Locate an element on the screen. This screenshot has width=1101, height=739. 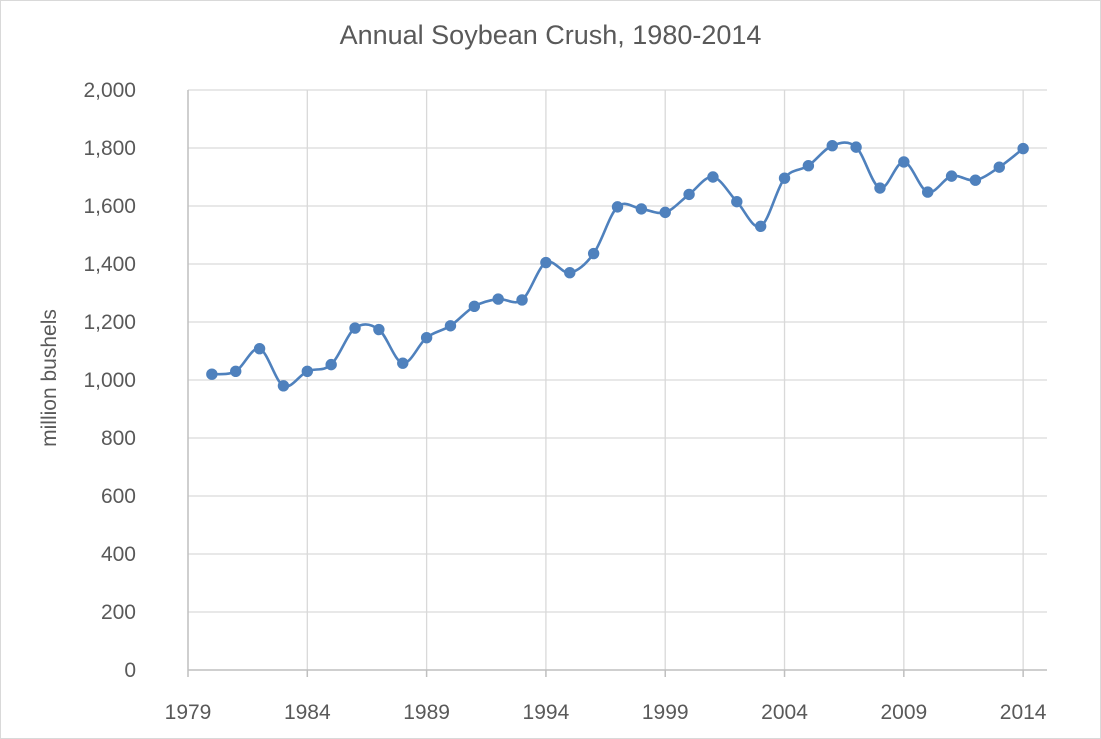
x-tick-label: 1984 is located at coordinates (307, 712).